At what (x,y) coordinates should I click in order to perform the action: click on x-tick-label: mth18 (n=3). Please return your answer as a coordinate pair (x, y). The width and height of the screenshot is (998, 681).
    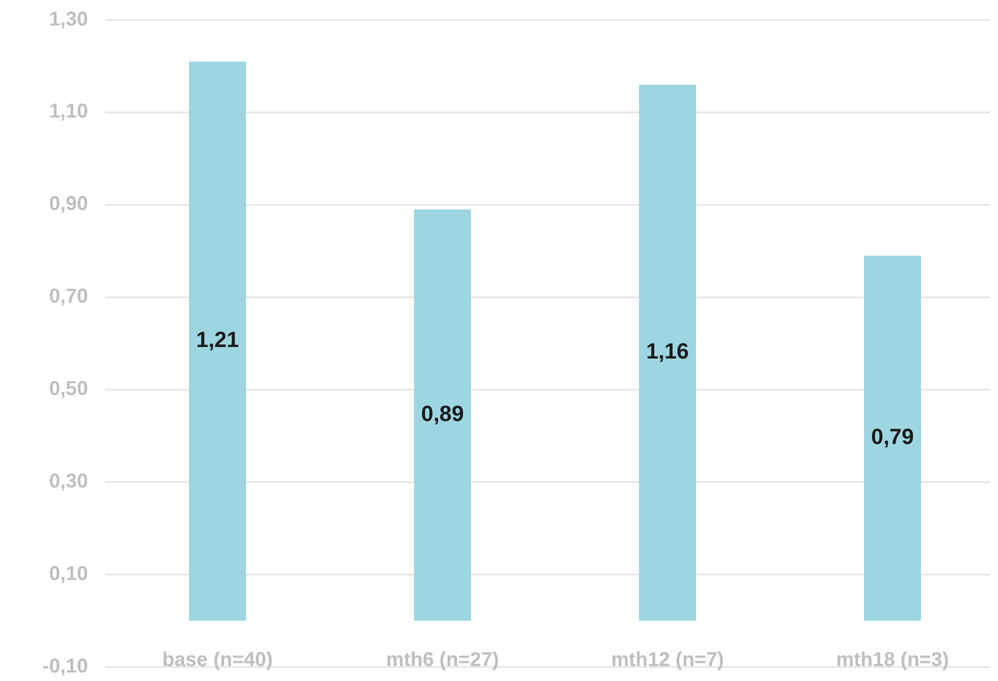
    Looking at the image, I should click on (892, 660).